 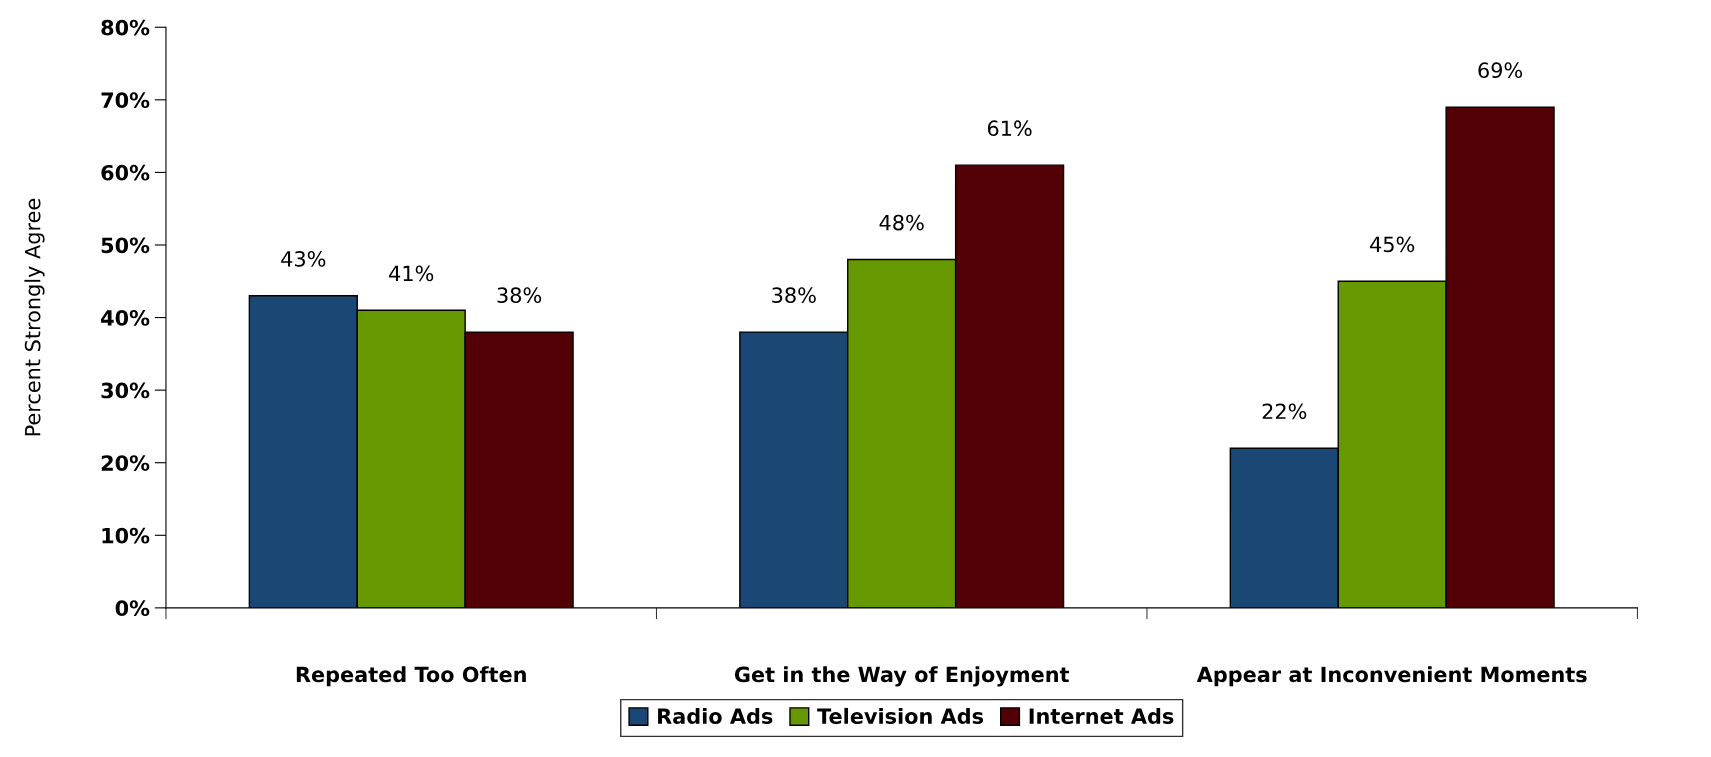 I want to click on data-label: 48%, so click(x=901, y=222).